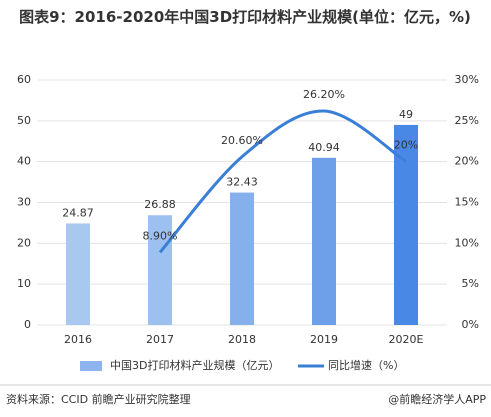  Describe the element at coordinates (366, 365) in the screenshot. I see `legend-label: 同比增速（%）` at that location.